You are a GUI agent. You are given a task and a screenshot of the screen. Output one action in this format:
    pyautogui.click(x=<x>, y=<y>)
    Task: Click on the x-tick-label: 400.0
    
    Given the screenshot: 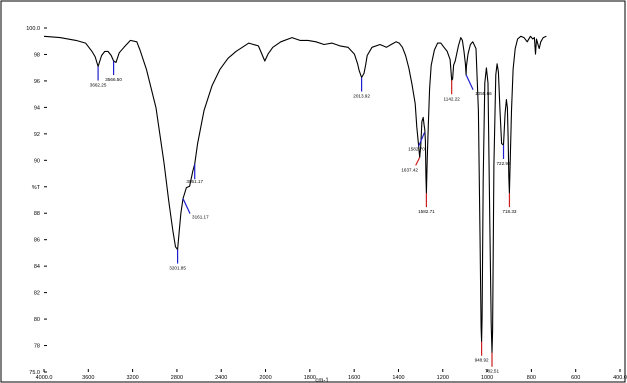 What is the action you would take?
    pyautogui.click(x=620, y=378)
    